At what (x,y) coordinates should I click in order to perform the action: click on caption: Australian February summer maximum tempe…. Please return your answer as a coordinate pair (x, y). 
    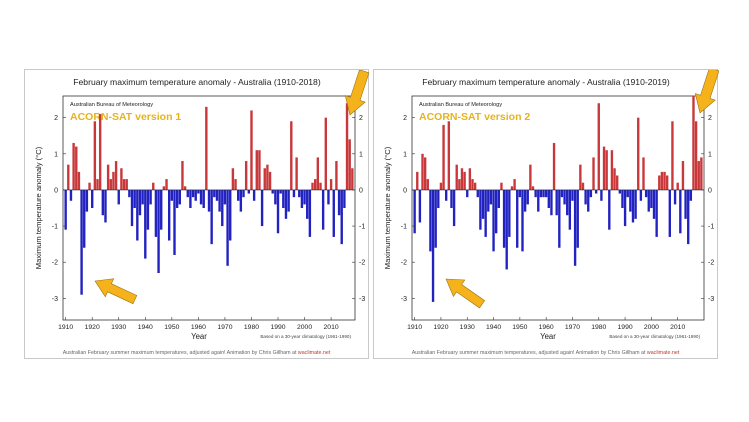
    Looking at the image, I should click on (545, 353).